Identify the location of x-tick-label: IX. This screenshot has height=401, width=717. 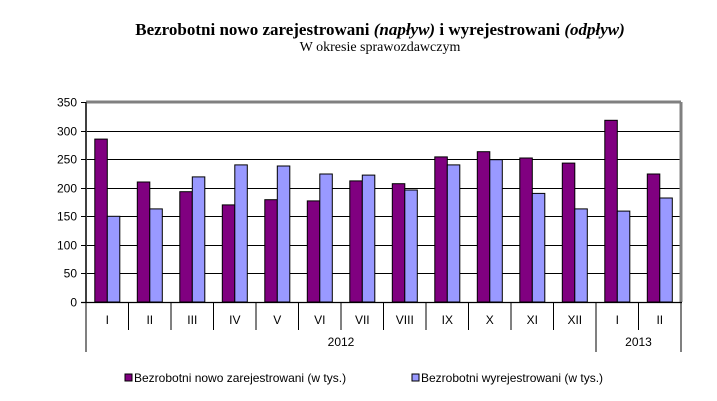
(447, 320).